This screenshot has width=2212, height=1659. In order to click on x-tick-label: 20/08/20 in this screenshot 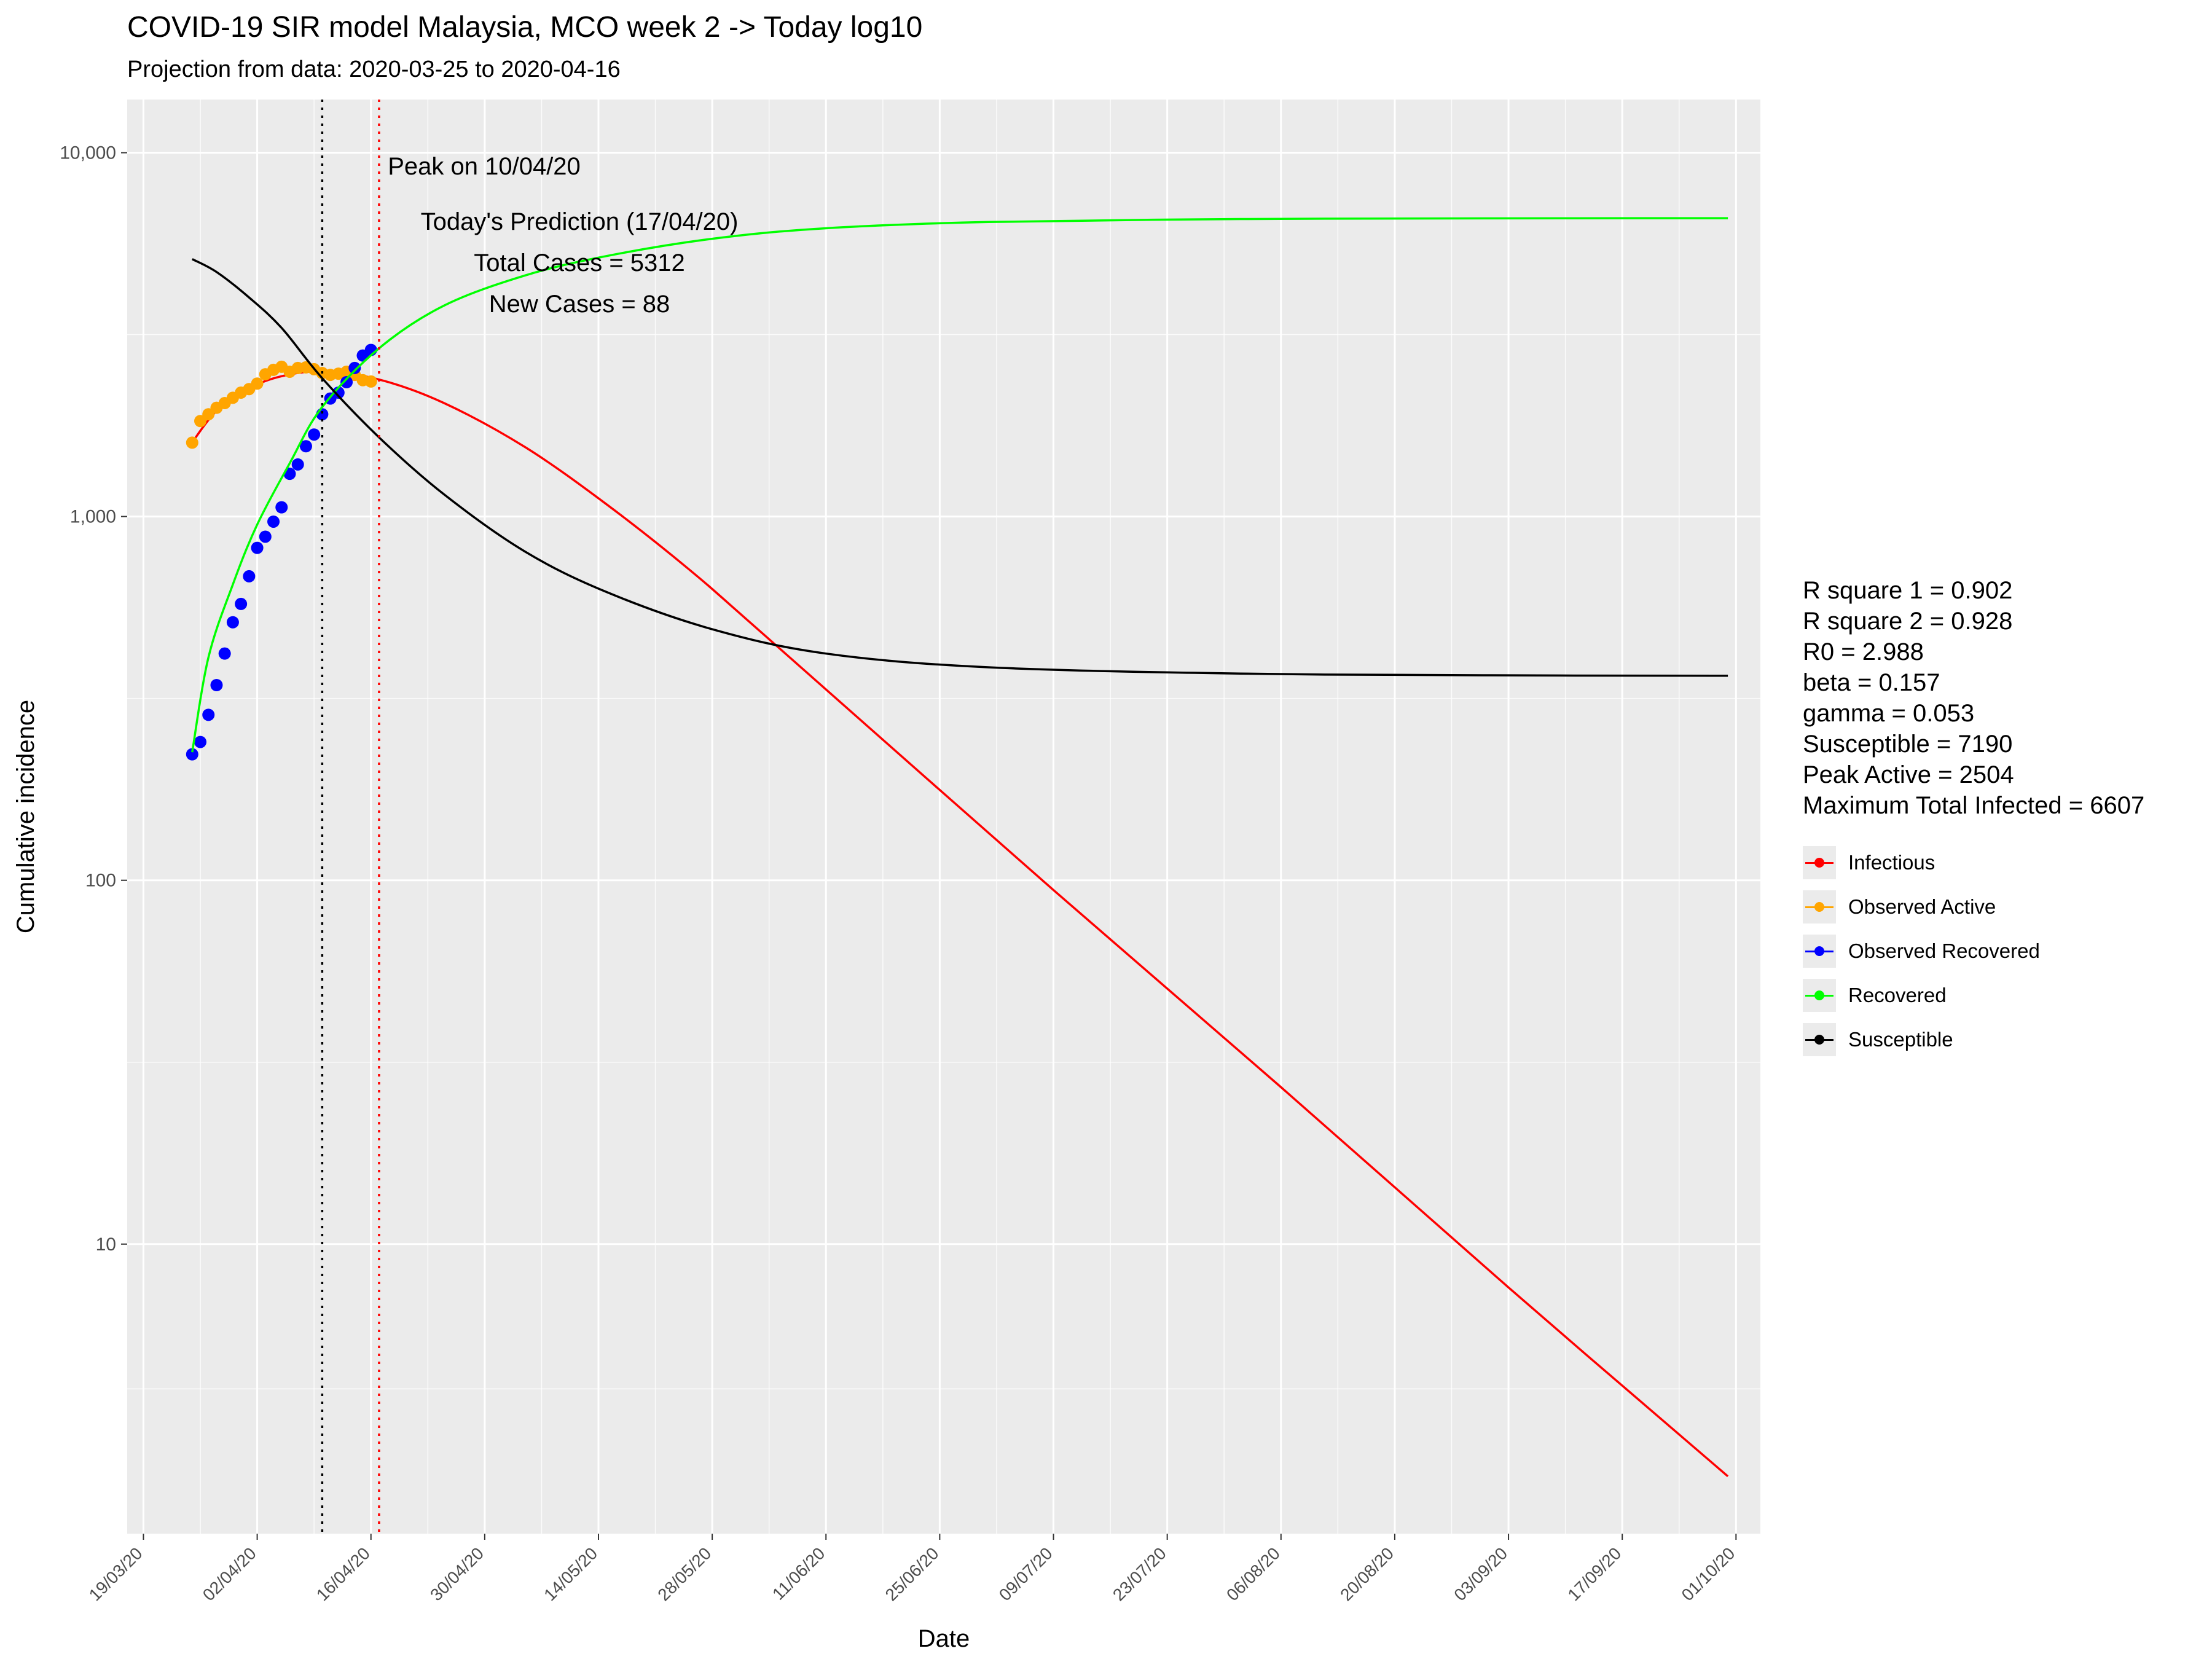, I will do `click(1366, 1573)`.